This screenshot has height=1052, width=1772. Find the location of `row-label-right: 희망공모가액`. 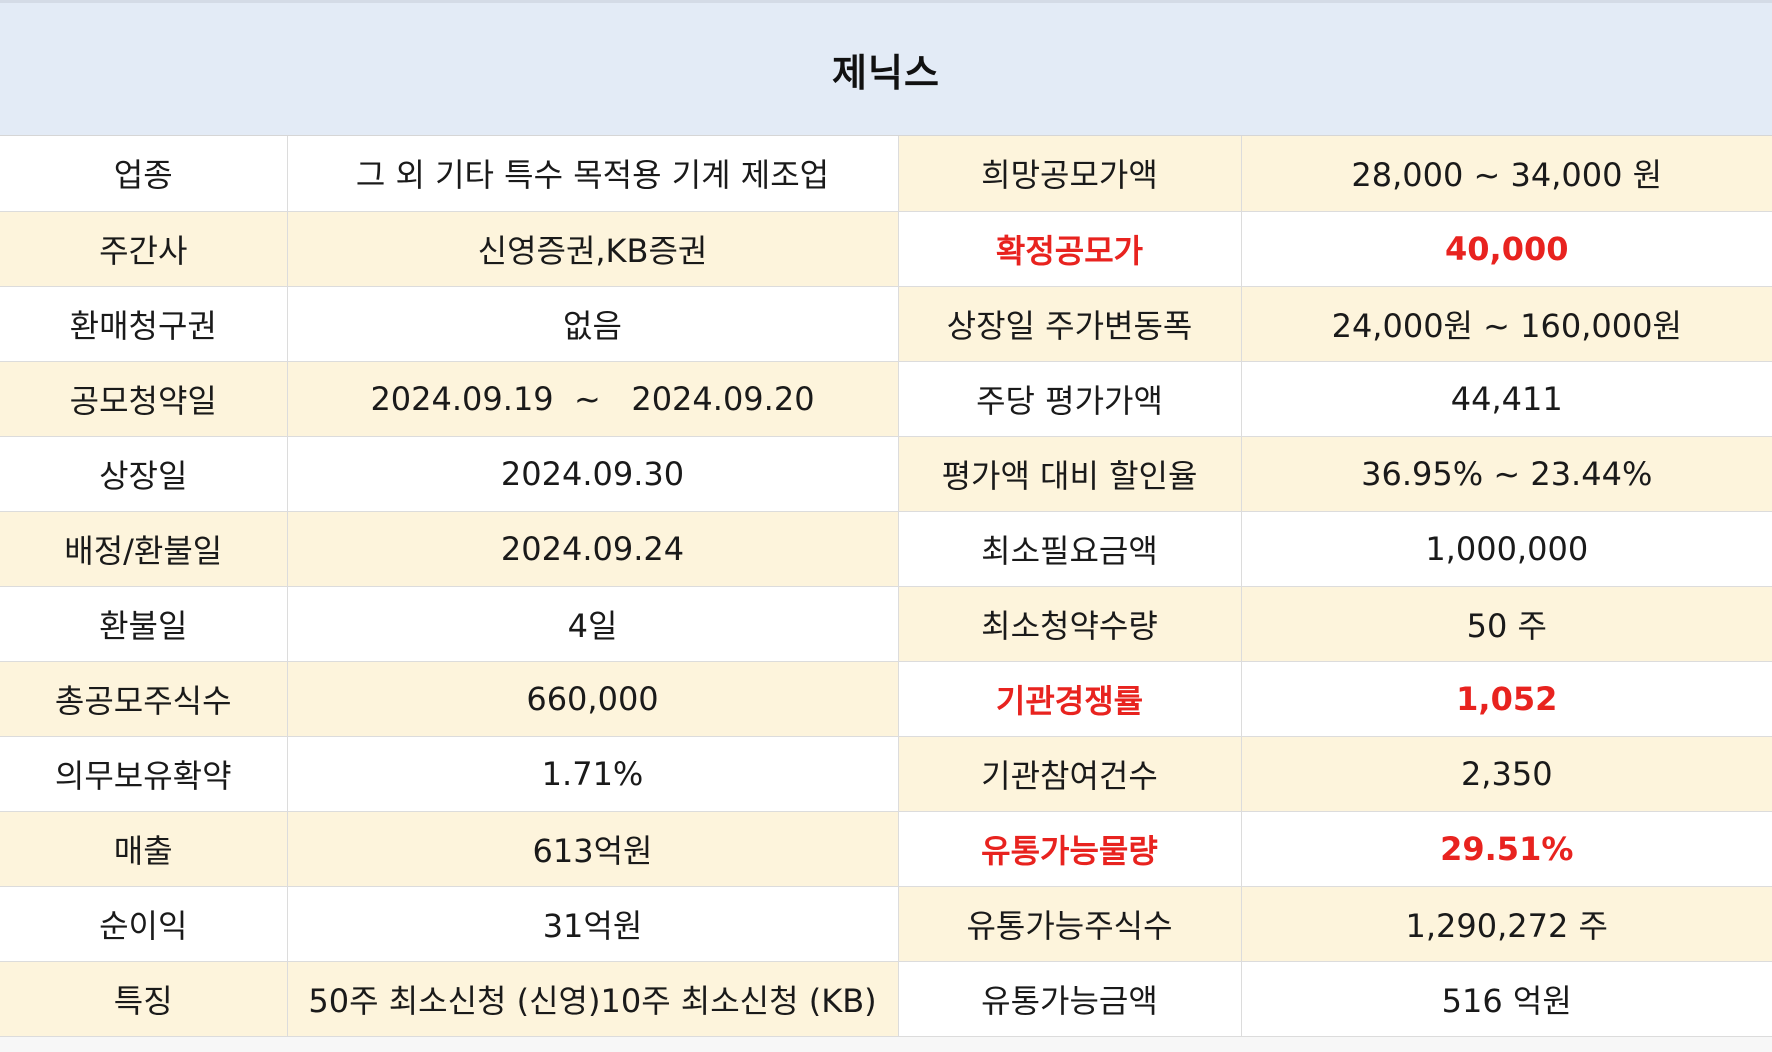

row-label-right: 희망공모가액 is located at coordinates (1069, 174).